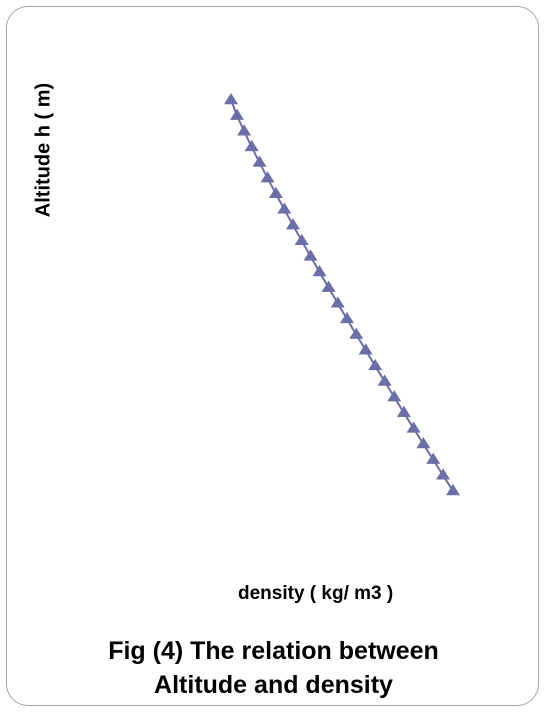 The height and width of the screenshot is (714, 547). Describe the element at coordinates (273, 651) in the screenshot. I see `figure-caption-line-1: Fig (4) The relation between` at that location.